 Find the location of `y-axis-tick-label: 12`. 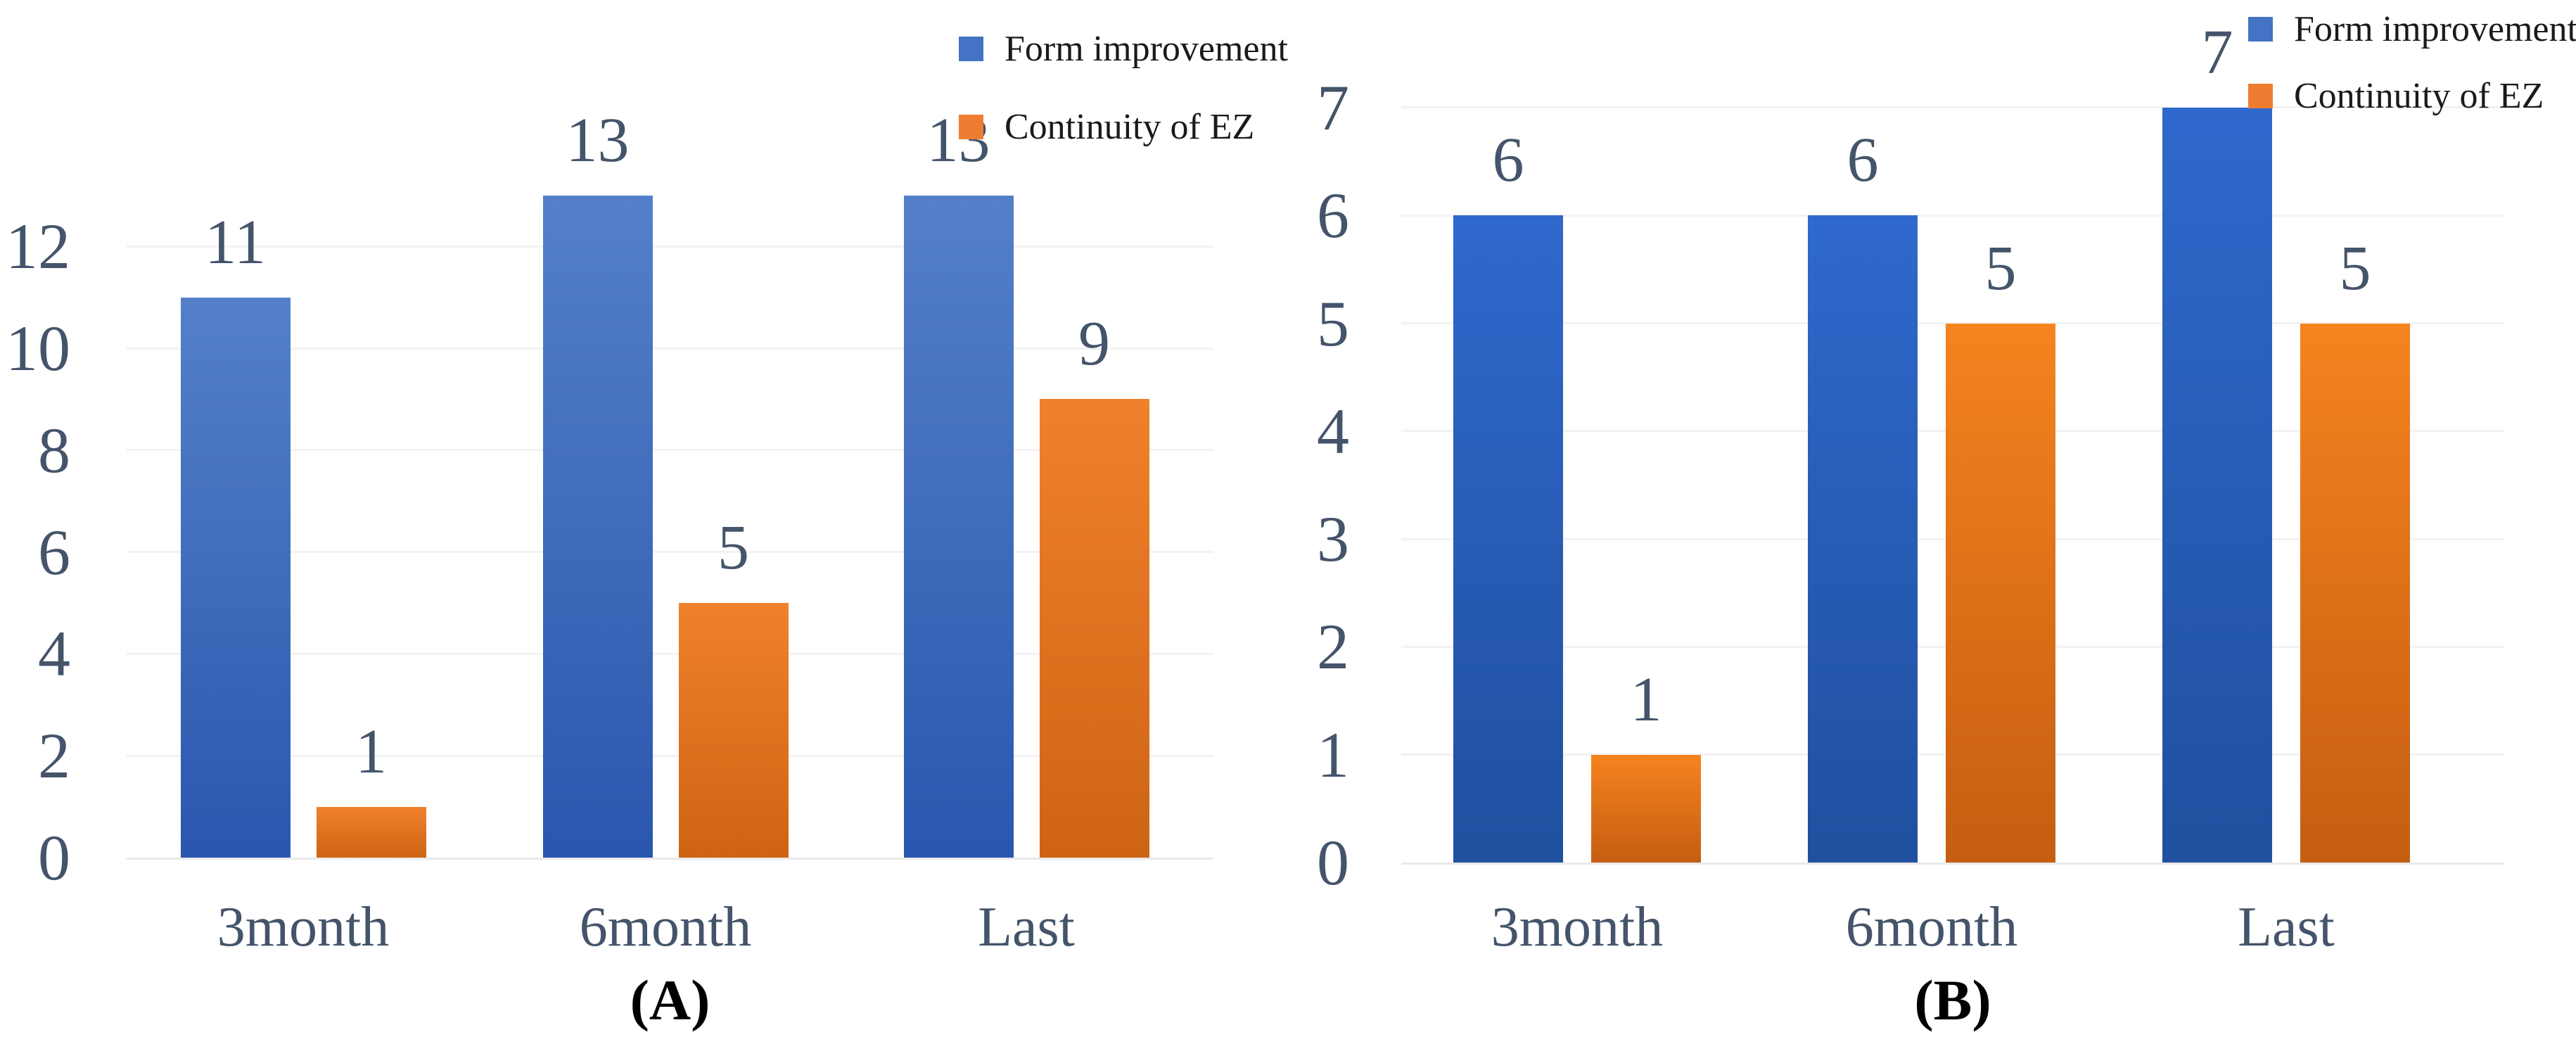

y-axis-tick-label: 12 is located at coordinates (38, 247).